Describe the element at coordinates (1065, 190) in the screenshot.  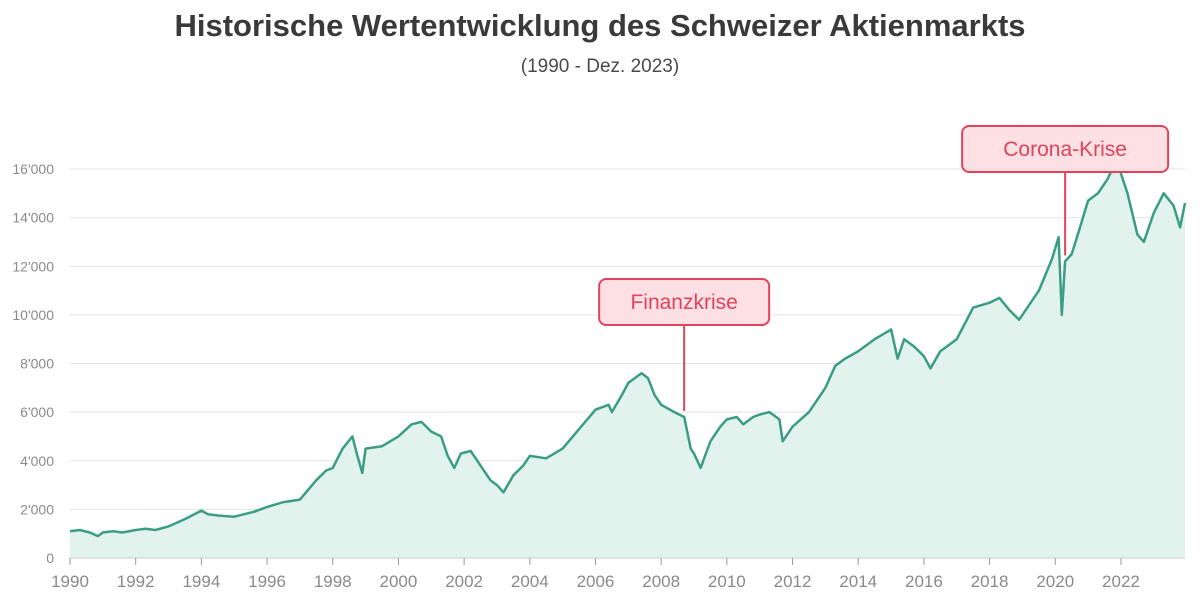
I see `annotation-corona-krise: Corona-Krise` at that location.